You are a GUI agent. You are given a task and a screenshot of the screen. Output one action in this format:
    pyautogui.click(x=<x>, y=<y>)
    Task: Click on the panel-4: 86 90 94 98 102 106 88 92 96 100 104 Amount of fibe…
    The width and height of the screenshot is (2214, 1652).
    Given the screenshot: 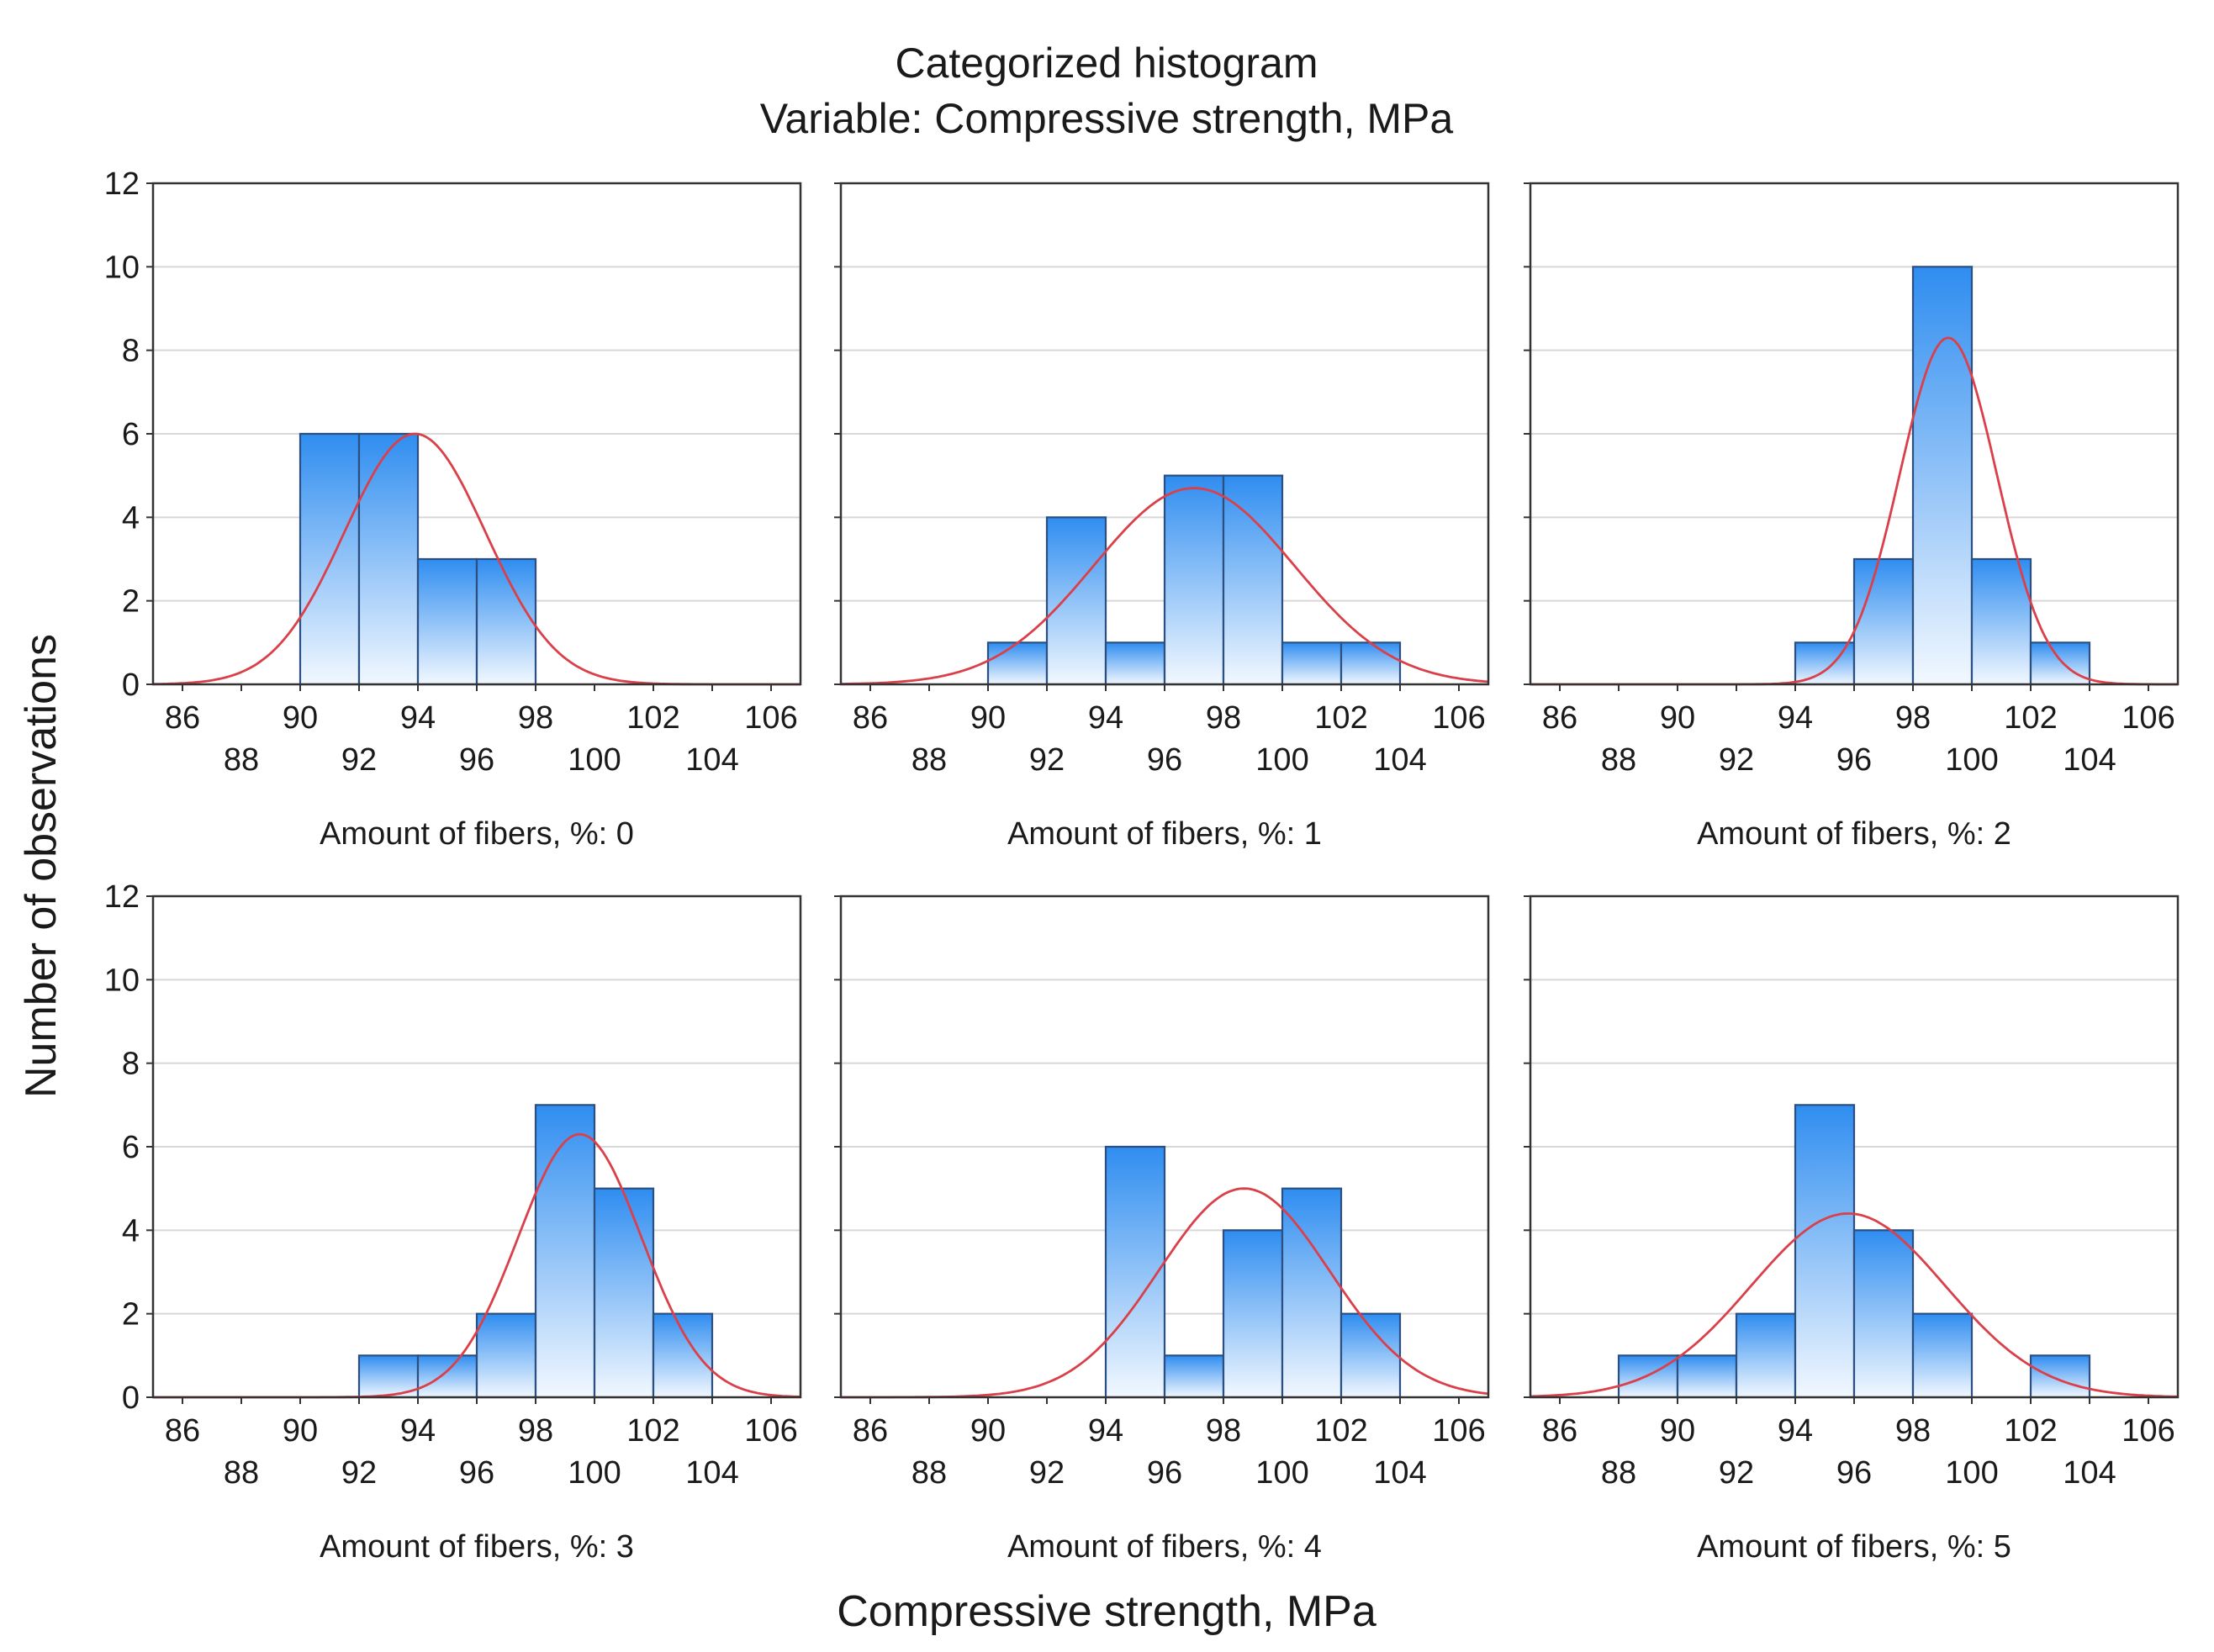 What is the action you would take?
    pyautogui.click(x=1162, y=1230)
    